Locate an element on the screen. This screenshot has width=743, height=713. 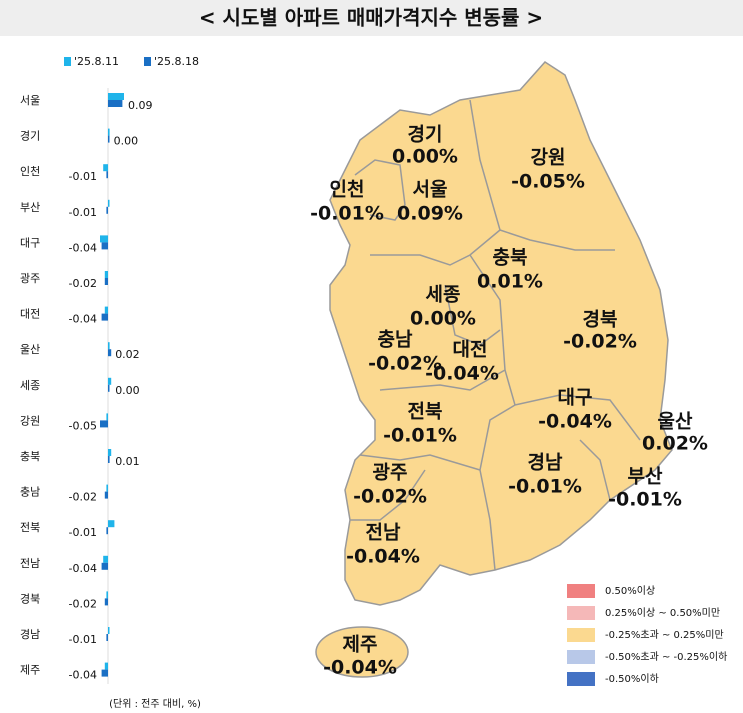
region-name: 인천 is located at coordinates (347, 190).